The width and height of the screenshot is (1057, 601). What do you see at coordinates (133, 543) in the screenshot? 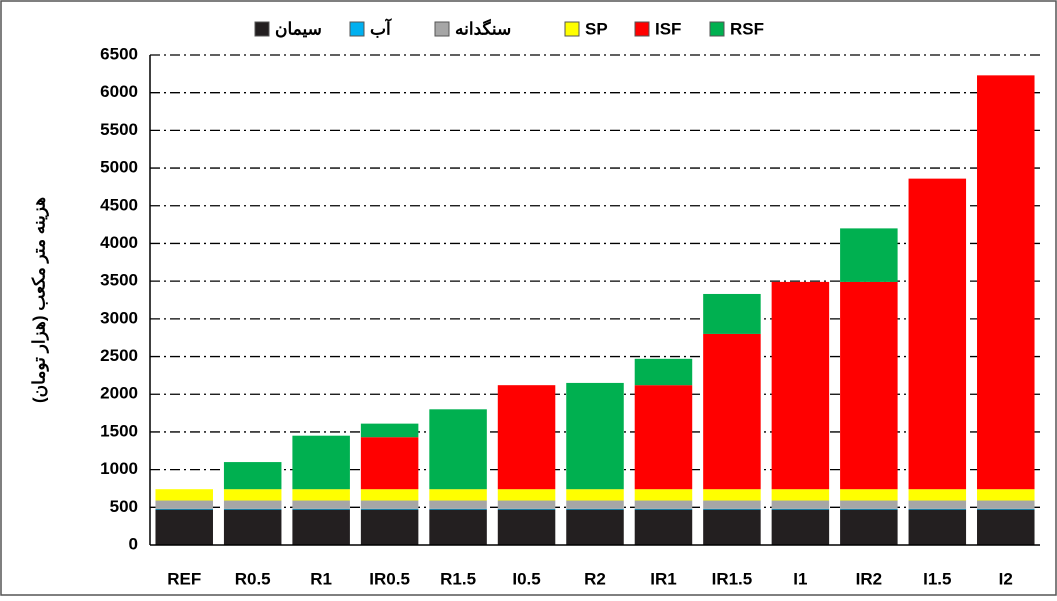
I see `y-tick-label: 0` at bounding box center [133, 543].